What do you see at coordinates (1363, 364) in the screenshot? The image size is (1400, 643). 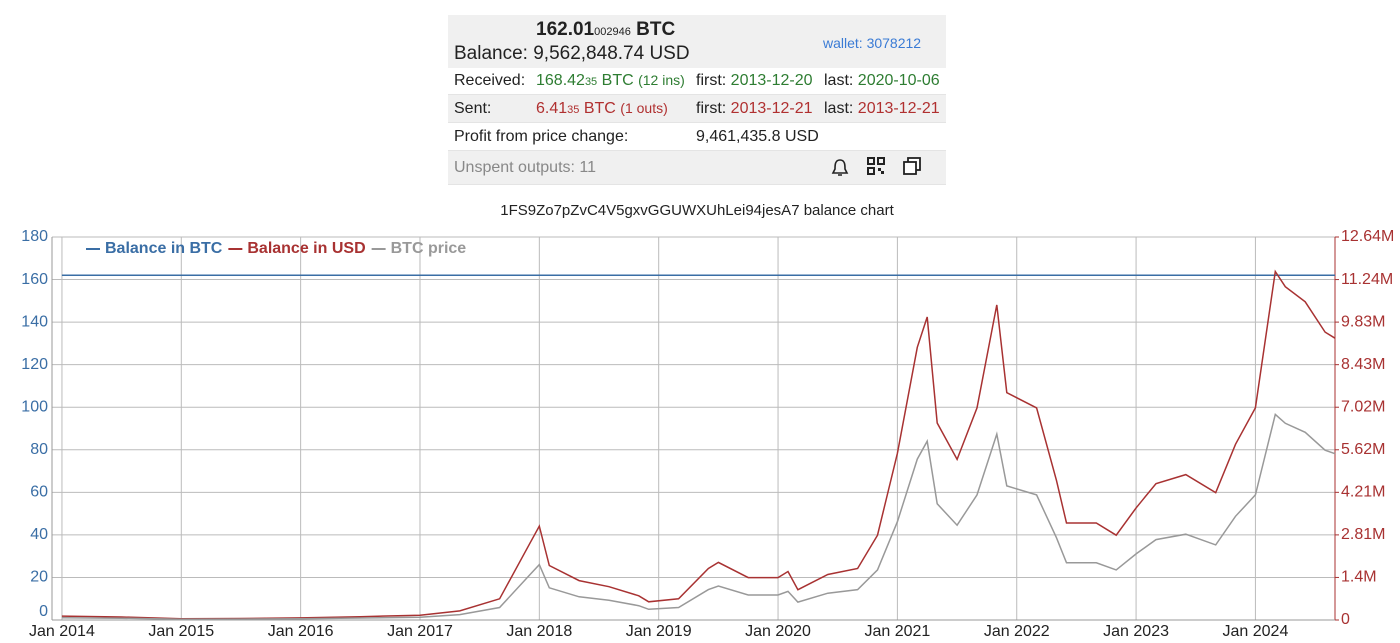 I see `y2-tick-label: 8.43M` at bounding box center [1363, 364].